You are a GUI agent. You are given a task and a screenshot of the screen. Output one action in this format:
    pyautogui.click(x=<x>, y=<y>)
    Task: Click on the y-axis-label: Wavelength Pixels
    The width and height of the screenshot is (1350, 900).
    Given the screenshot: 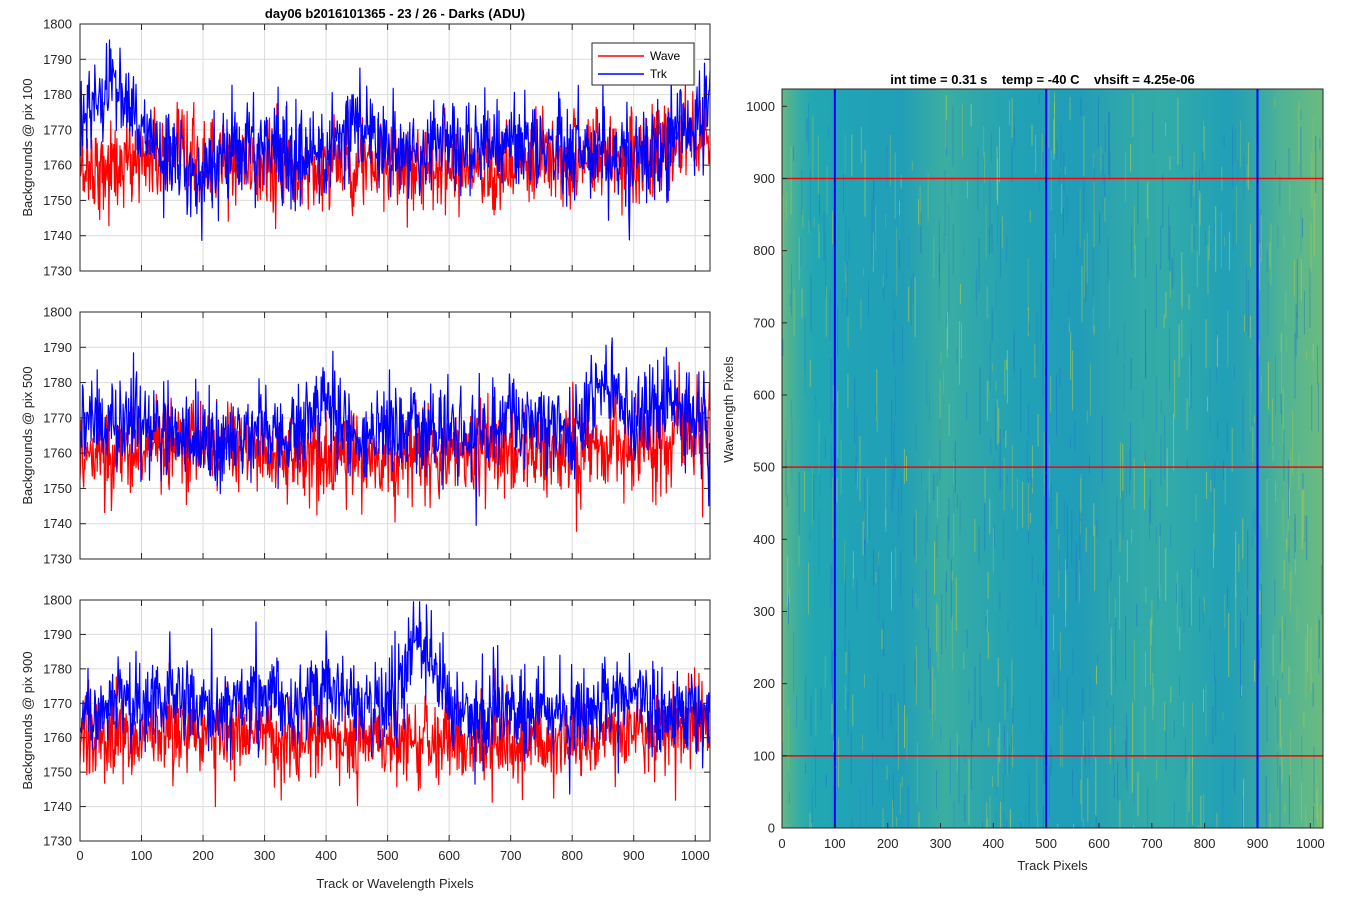 What is the action you would take?
    pyautogui.click(x=728, y=409)
    